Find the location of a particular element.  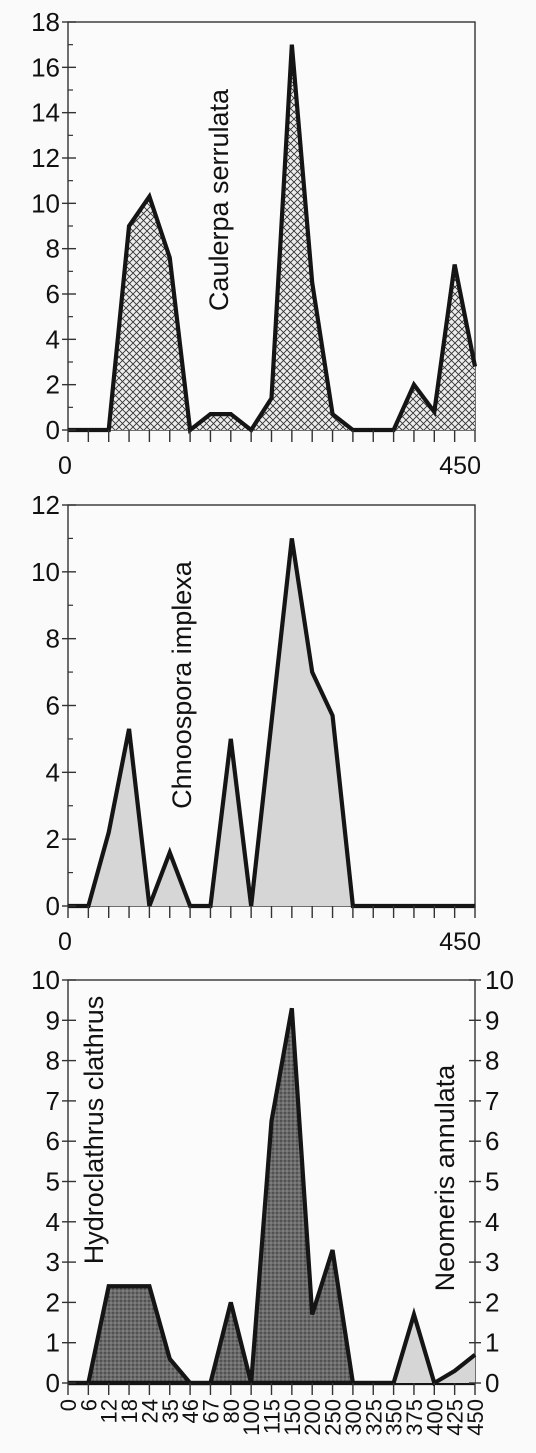

x-tick-label: 325 is located at coordinates (373, 1417).